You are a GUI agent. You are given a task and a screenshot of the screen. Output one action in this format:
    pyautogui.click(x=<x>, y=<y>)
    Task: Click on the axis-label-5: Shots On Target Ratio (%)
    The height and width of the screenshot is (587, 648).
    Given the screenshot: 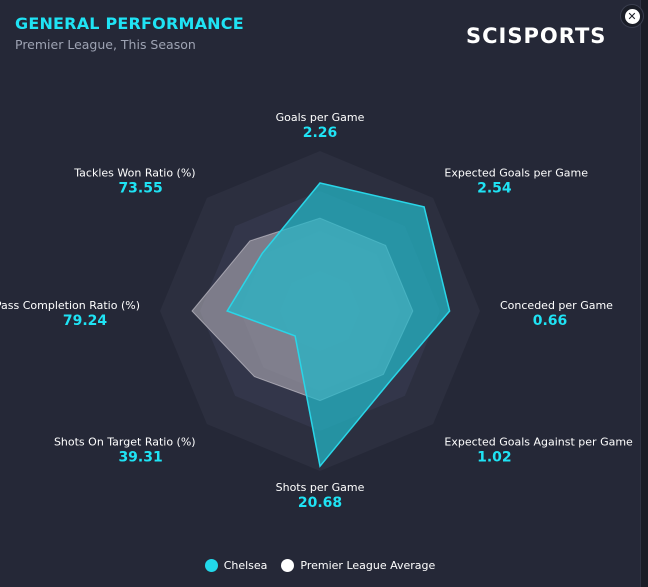 What is the action you would take?
    pyautogui.click(x=125, y=441)
    